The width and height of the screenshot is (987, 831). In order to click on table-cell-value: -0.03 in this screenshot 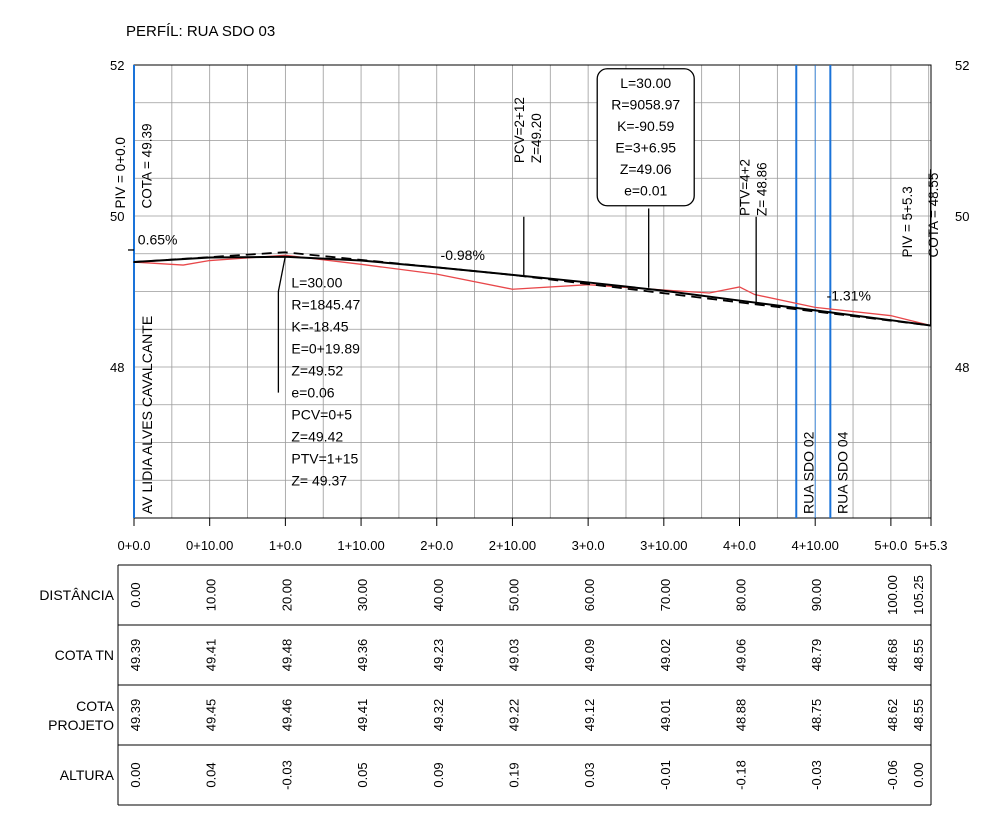, I will do `click(286, 775)`.